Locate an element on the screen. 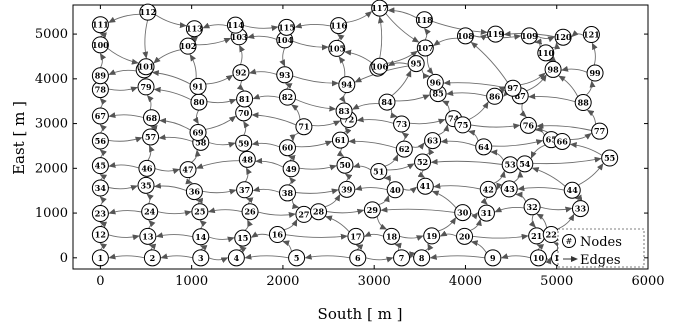 The height and width of the screenshot is (326, 699). node-22: 22 is located at coordinates (551, 235).